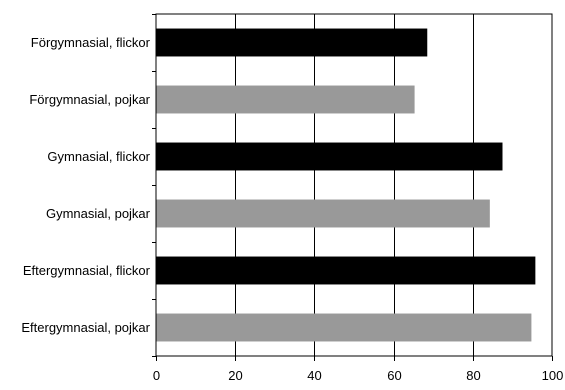 This screenshot has height=390, width=565. What do you see at coordinates (473, 375) in the screenshot?
I see `x-tick-label: 80` at bounding box center [473, 375].